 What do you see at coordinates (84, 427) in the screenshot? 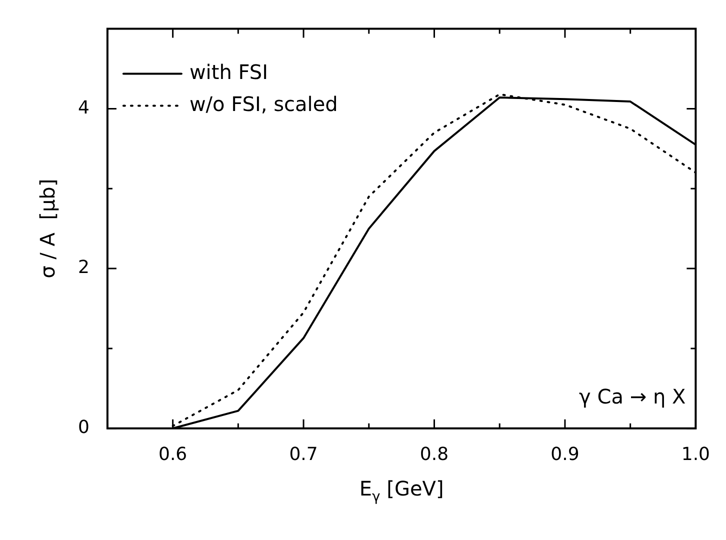
I see `y-tick-label: 0` at bounding box center [84, 427].